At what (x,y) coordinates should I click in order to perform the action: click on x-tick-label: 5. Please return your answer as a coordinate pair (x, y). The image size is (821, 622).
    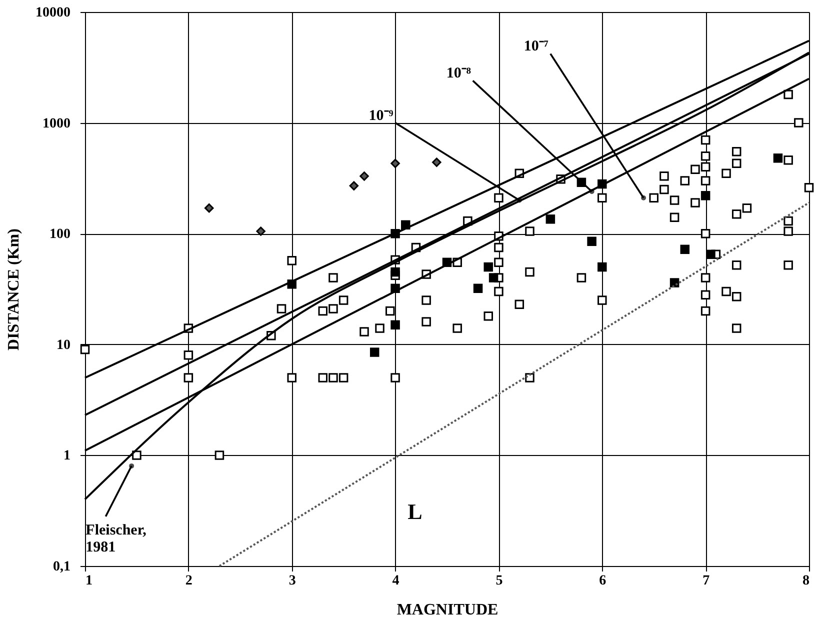
    Looking at the image, I should click on (499, 581).